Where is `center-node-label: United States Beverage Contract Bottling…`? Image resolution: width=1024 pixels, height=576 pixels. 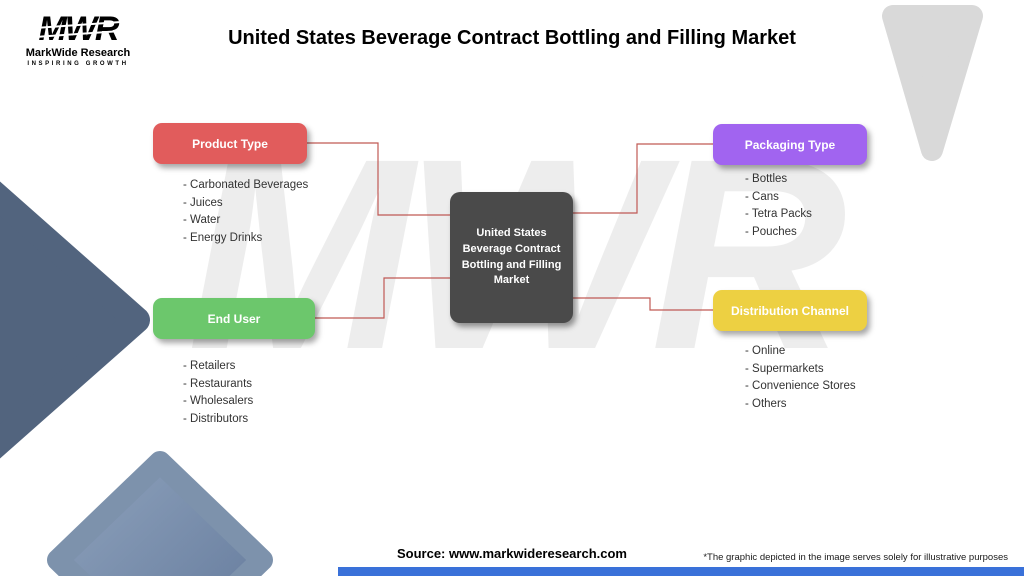 center-node-label: United States Beverage Contract Bottling… is located at coordinates (511, 256).